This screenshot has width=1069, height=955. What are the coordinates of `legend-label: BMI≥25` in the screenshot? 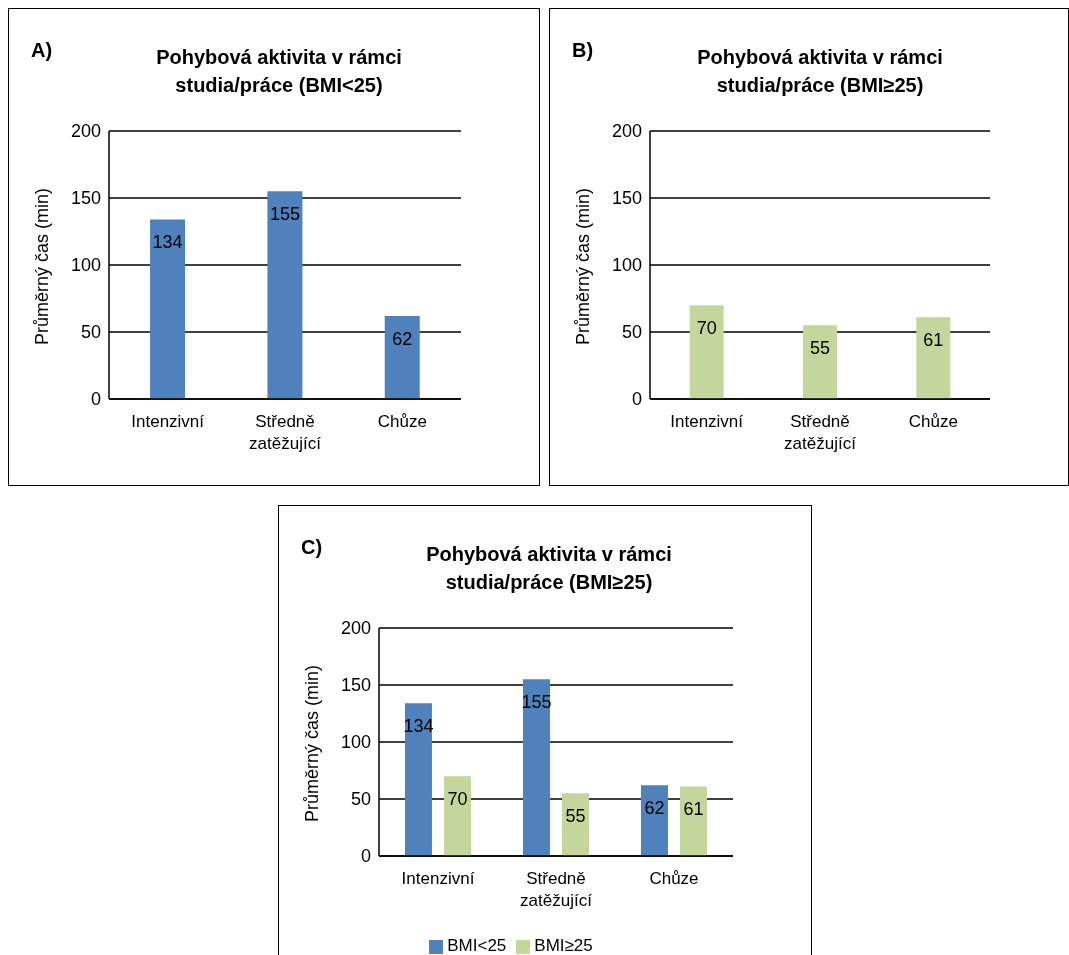 It's located at (563, 945).